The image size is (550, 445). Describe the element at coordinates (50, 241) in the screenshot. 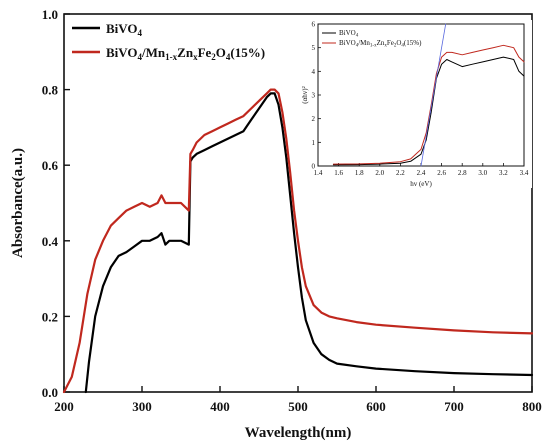

I see `main-y-tick-label: 0.4` at that location.